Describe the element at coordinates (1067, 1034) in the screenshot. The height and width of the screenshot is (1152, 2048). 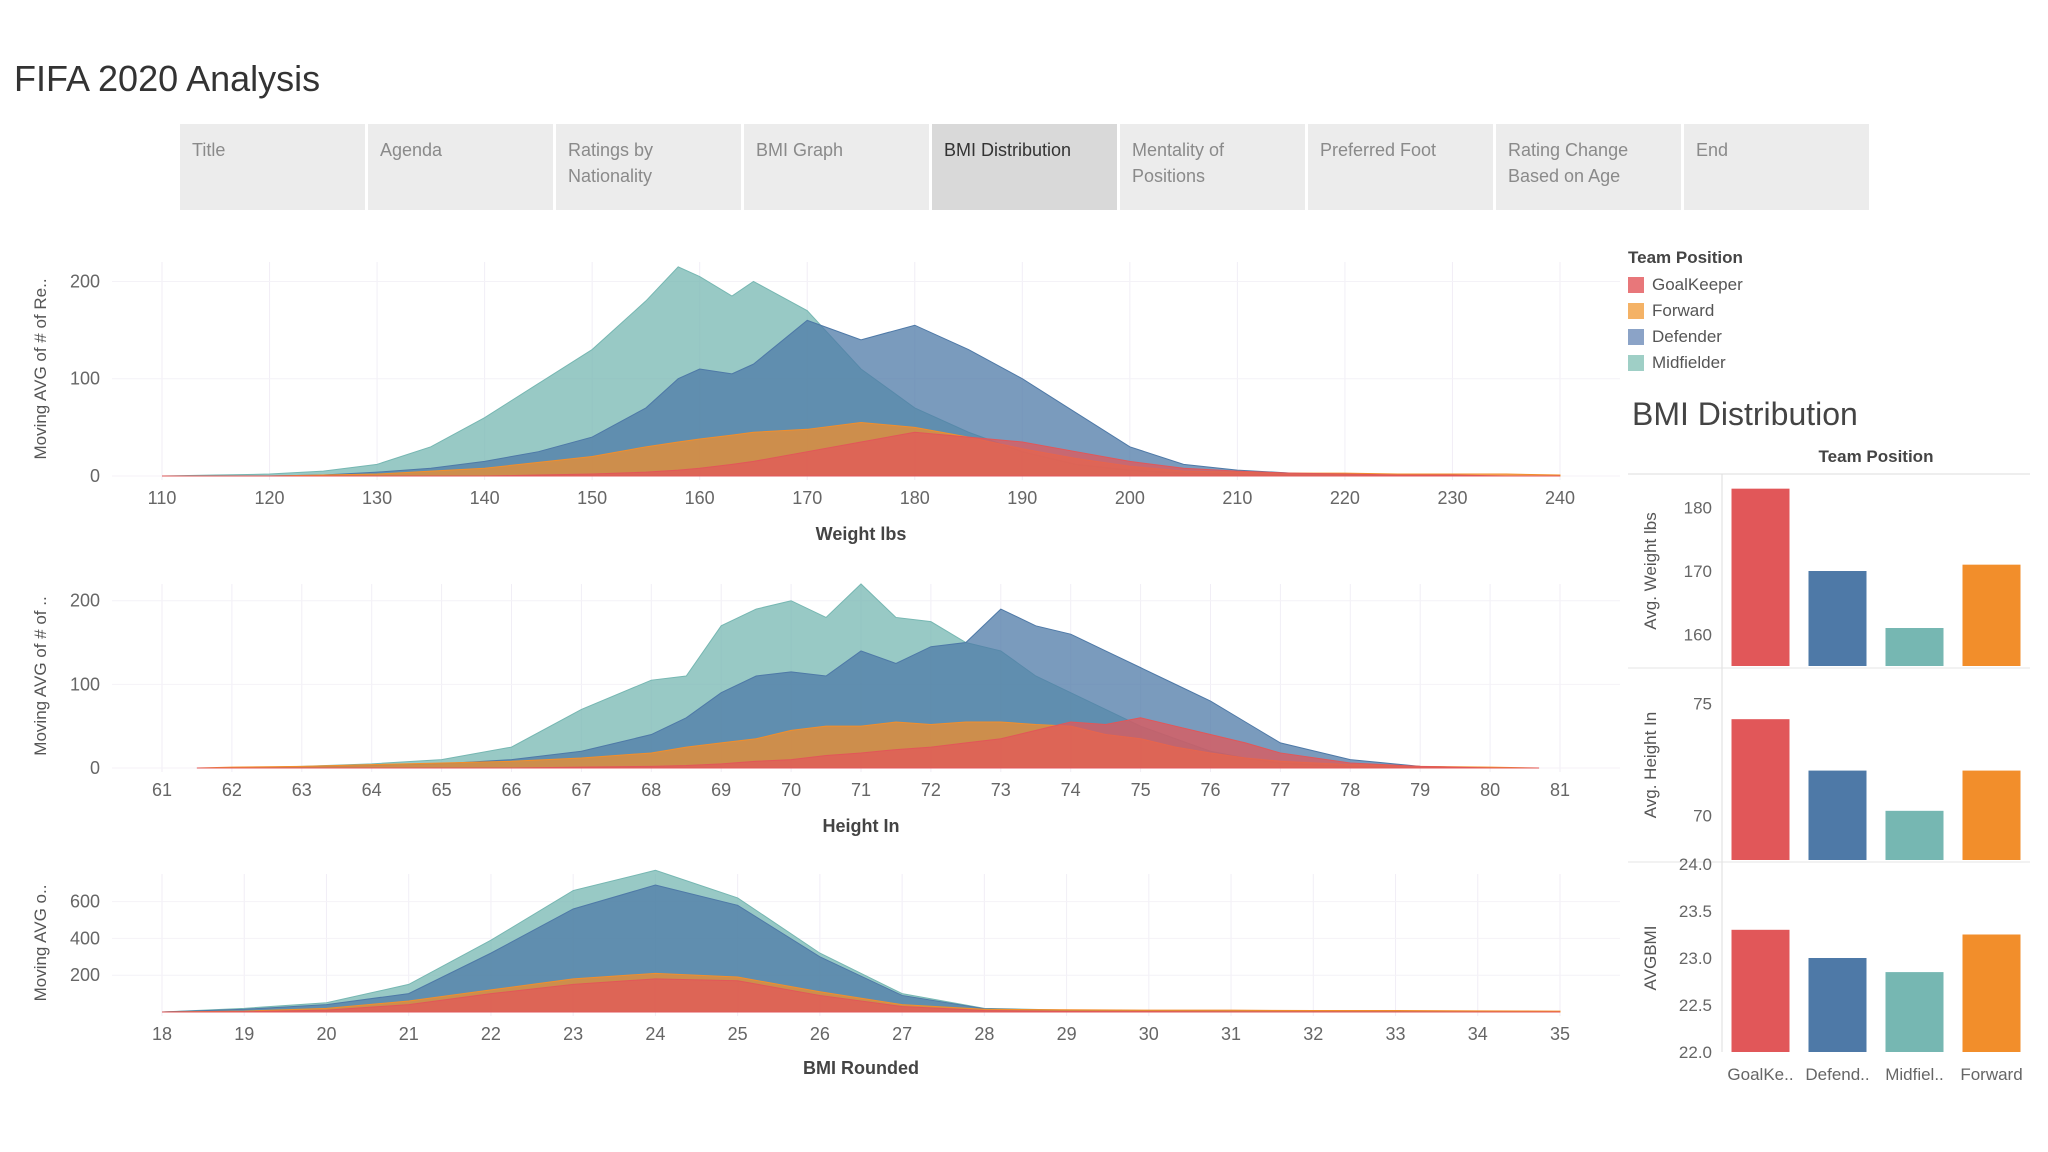
I see `x-tick-label: 29` at that location.